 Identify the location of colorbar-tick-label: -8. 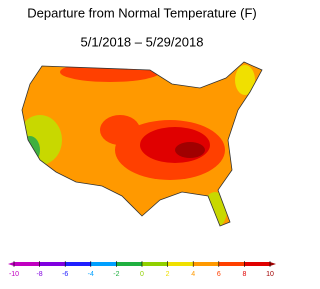
(39, 274).